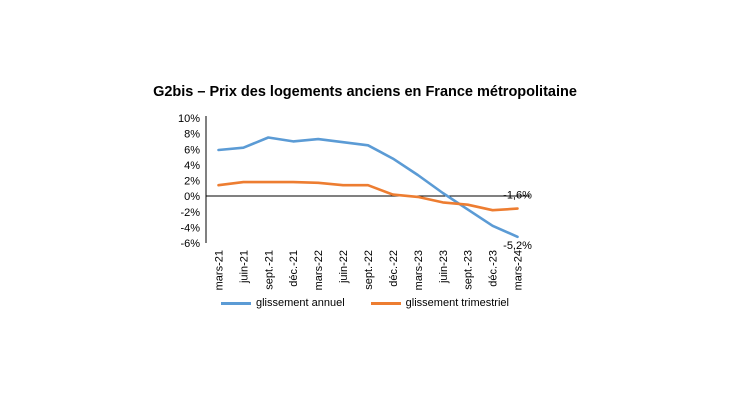 Image resolution: width=730 pixels, height=410 pixels. I want to click on x-tick-label: juin-23, so click(444, 267).